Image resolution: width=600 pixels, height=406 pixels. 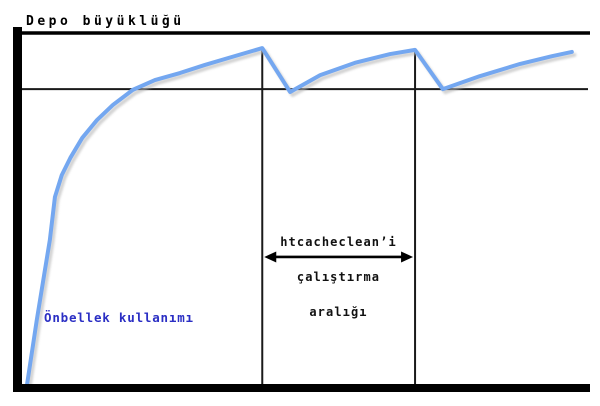 What do you see at coordinates (270, 257) in the screenshot?
I see `interval-arrow-left-head` at bounding box center [270, 257].